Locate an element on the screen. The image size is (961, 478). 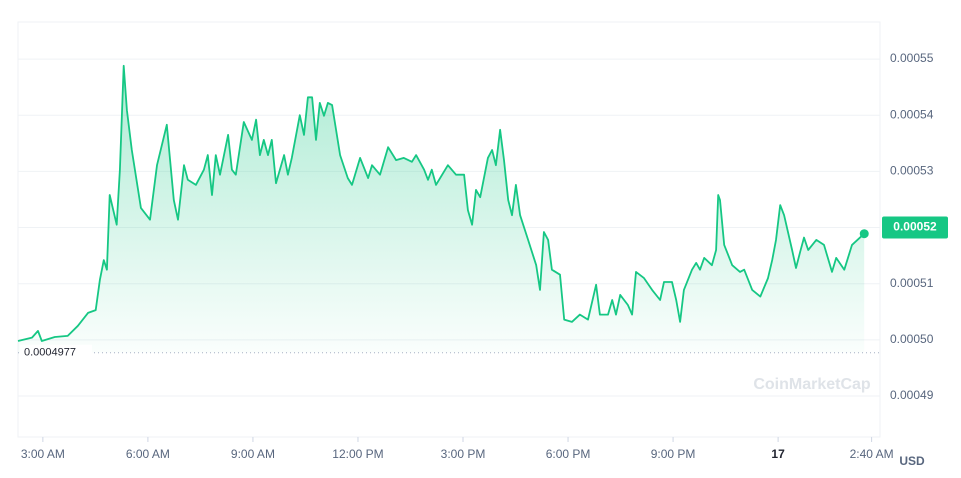
x-tick-label: 9:00 AM is located at coordinates (253, 454).